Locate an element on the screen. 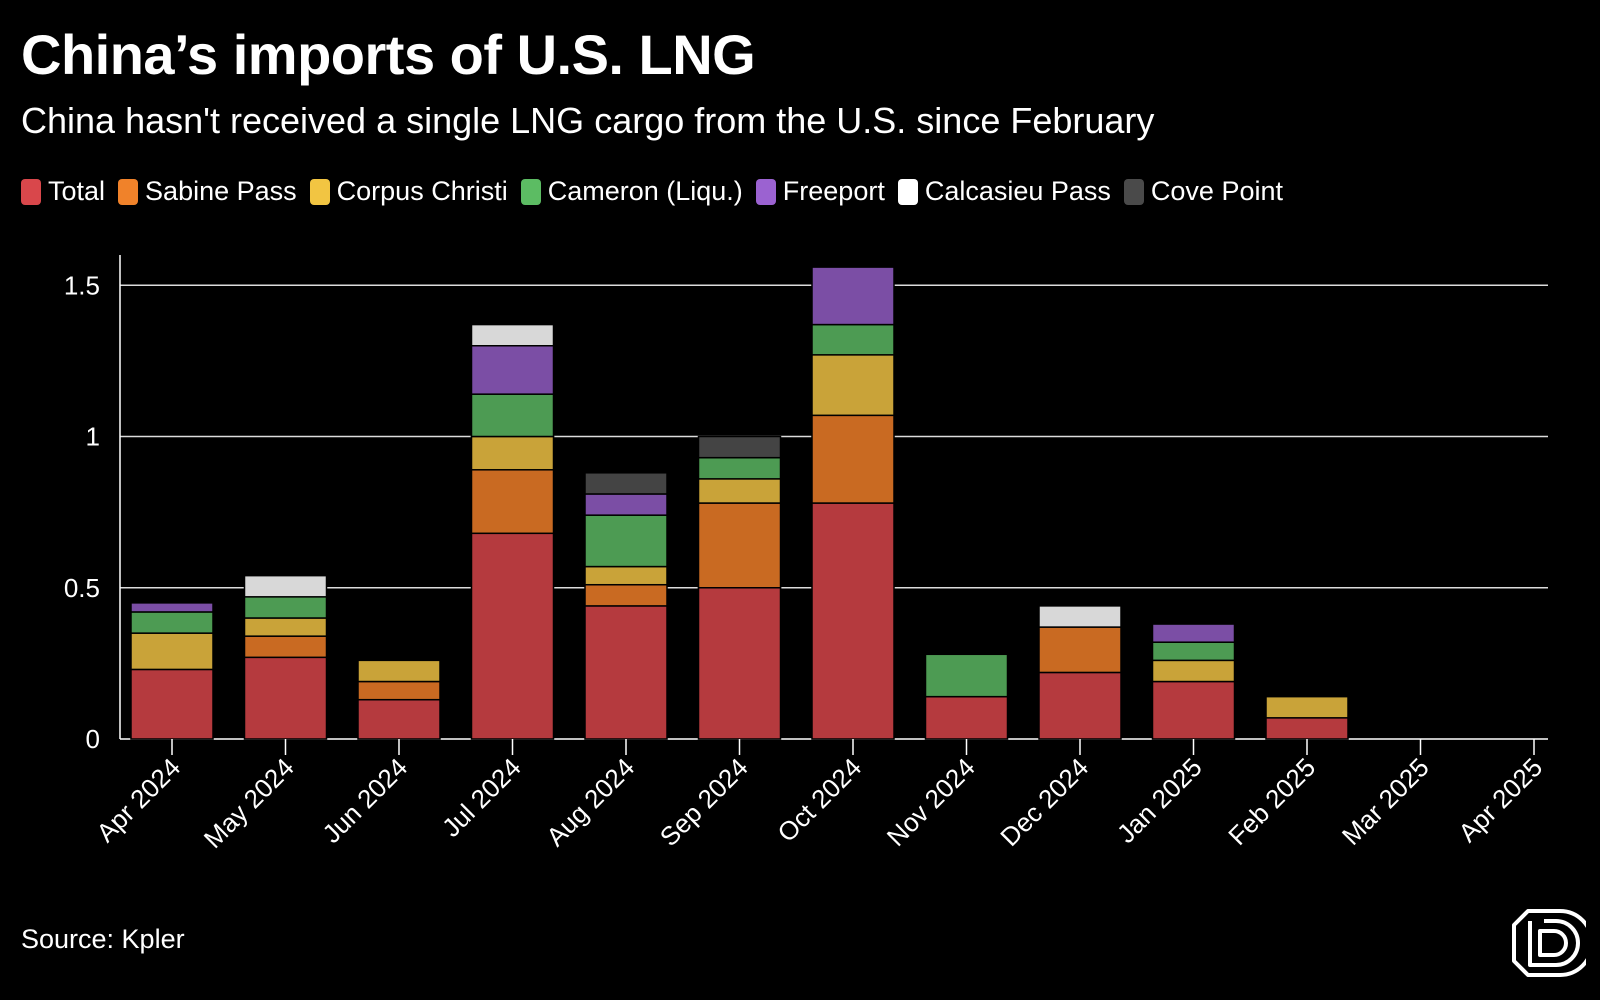 Image resolution: width=1600 pixels, height=1000 pixels. legend-item: Total is located at coordinates (63, 191).